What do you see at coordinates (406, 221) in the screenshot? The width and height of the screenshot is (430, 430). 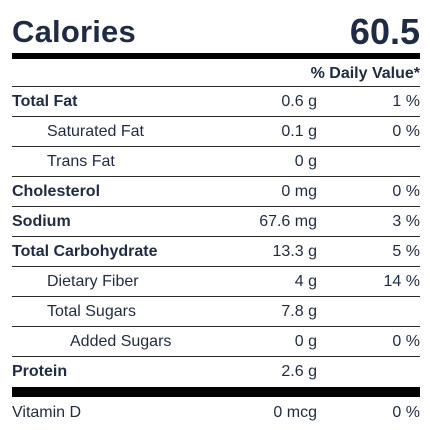 I see `nutrient-daily-value: 3 %` at bounding box center [406, 221].